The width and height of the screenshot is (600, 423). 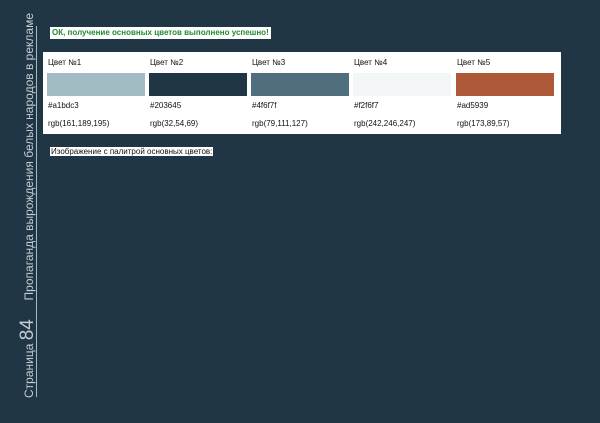 What do you see at coordinates (473, 105) in the screenshot?
I see `color-hex: #ad5939` at bounding box center [473, 105].